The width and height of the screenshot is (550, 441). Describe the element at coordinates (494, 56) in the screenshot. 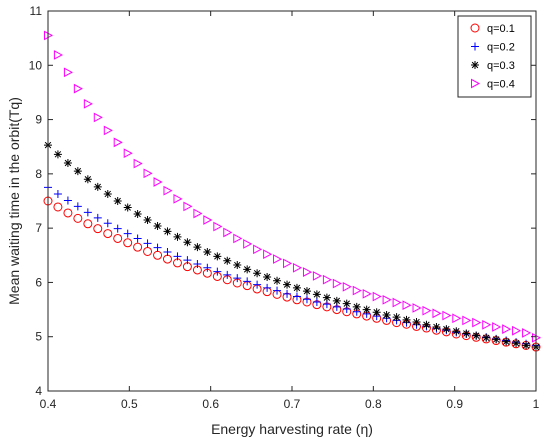

I see `legend: q=0.1 q=0.2 q=0.3 q=0.4` at that location.